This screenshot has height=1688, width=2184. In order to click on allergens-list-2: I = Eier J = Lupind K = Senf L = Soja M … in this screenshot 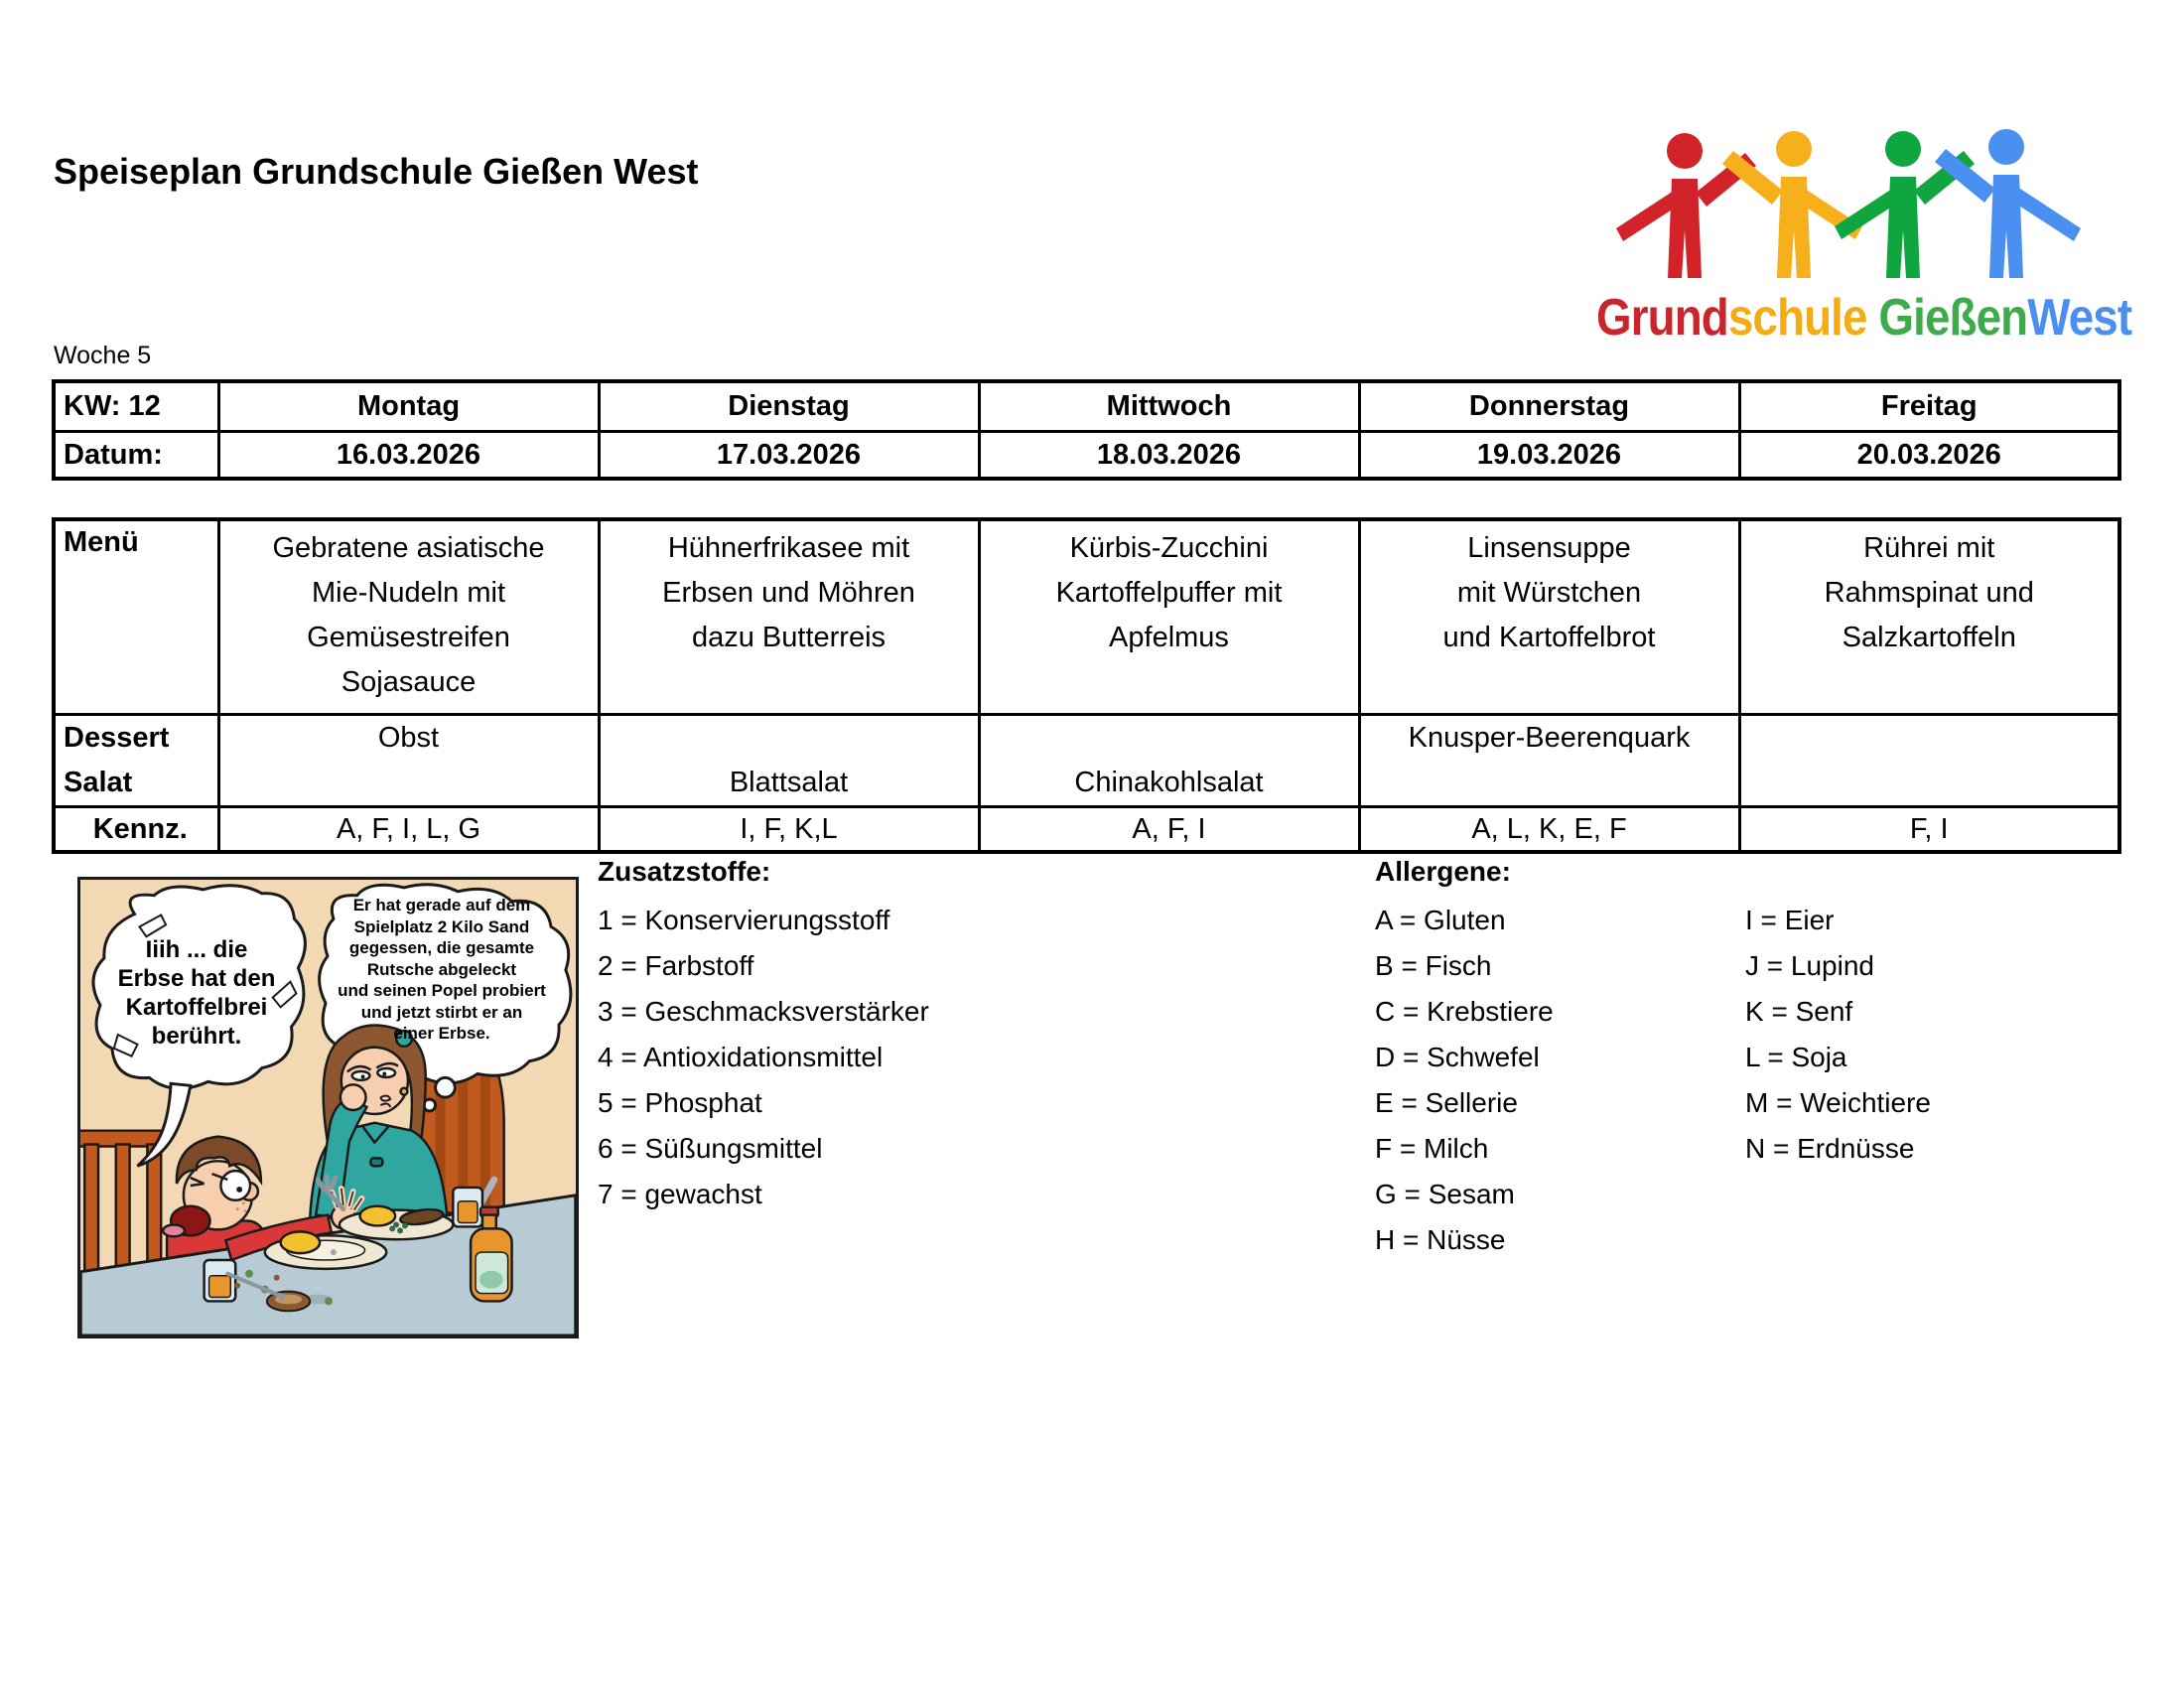, I will do `click(1838, 1035)`.